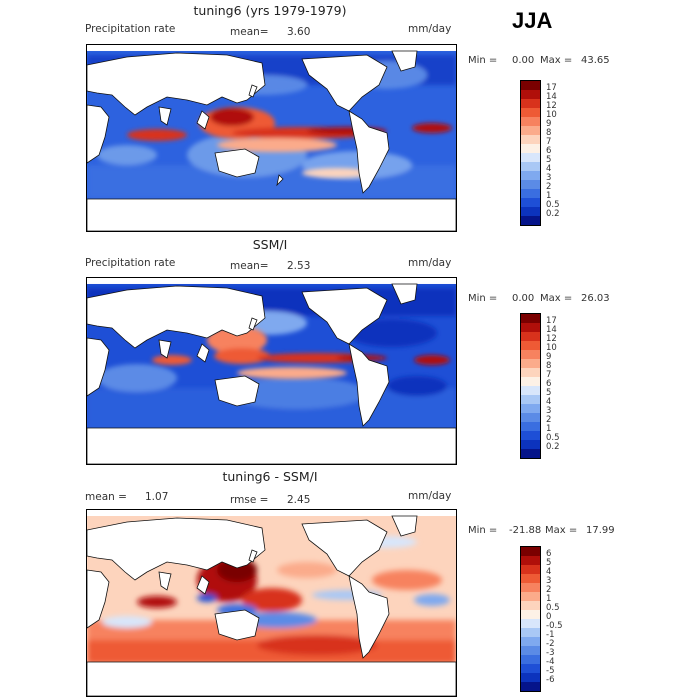  Describe the element at coordinates (550, 635) in the screenshot. I see `colorbar-tick-label: -1` at that location.